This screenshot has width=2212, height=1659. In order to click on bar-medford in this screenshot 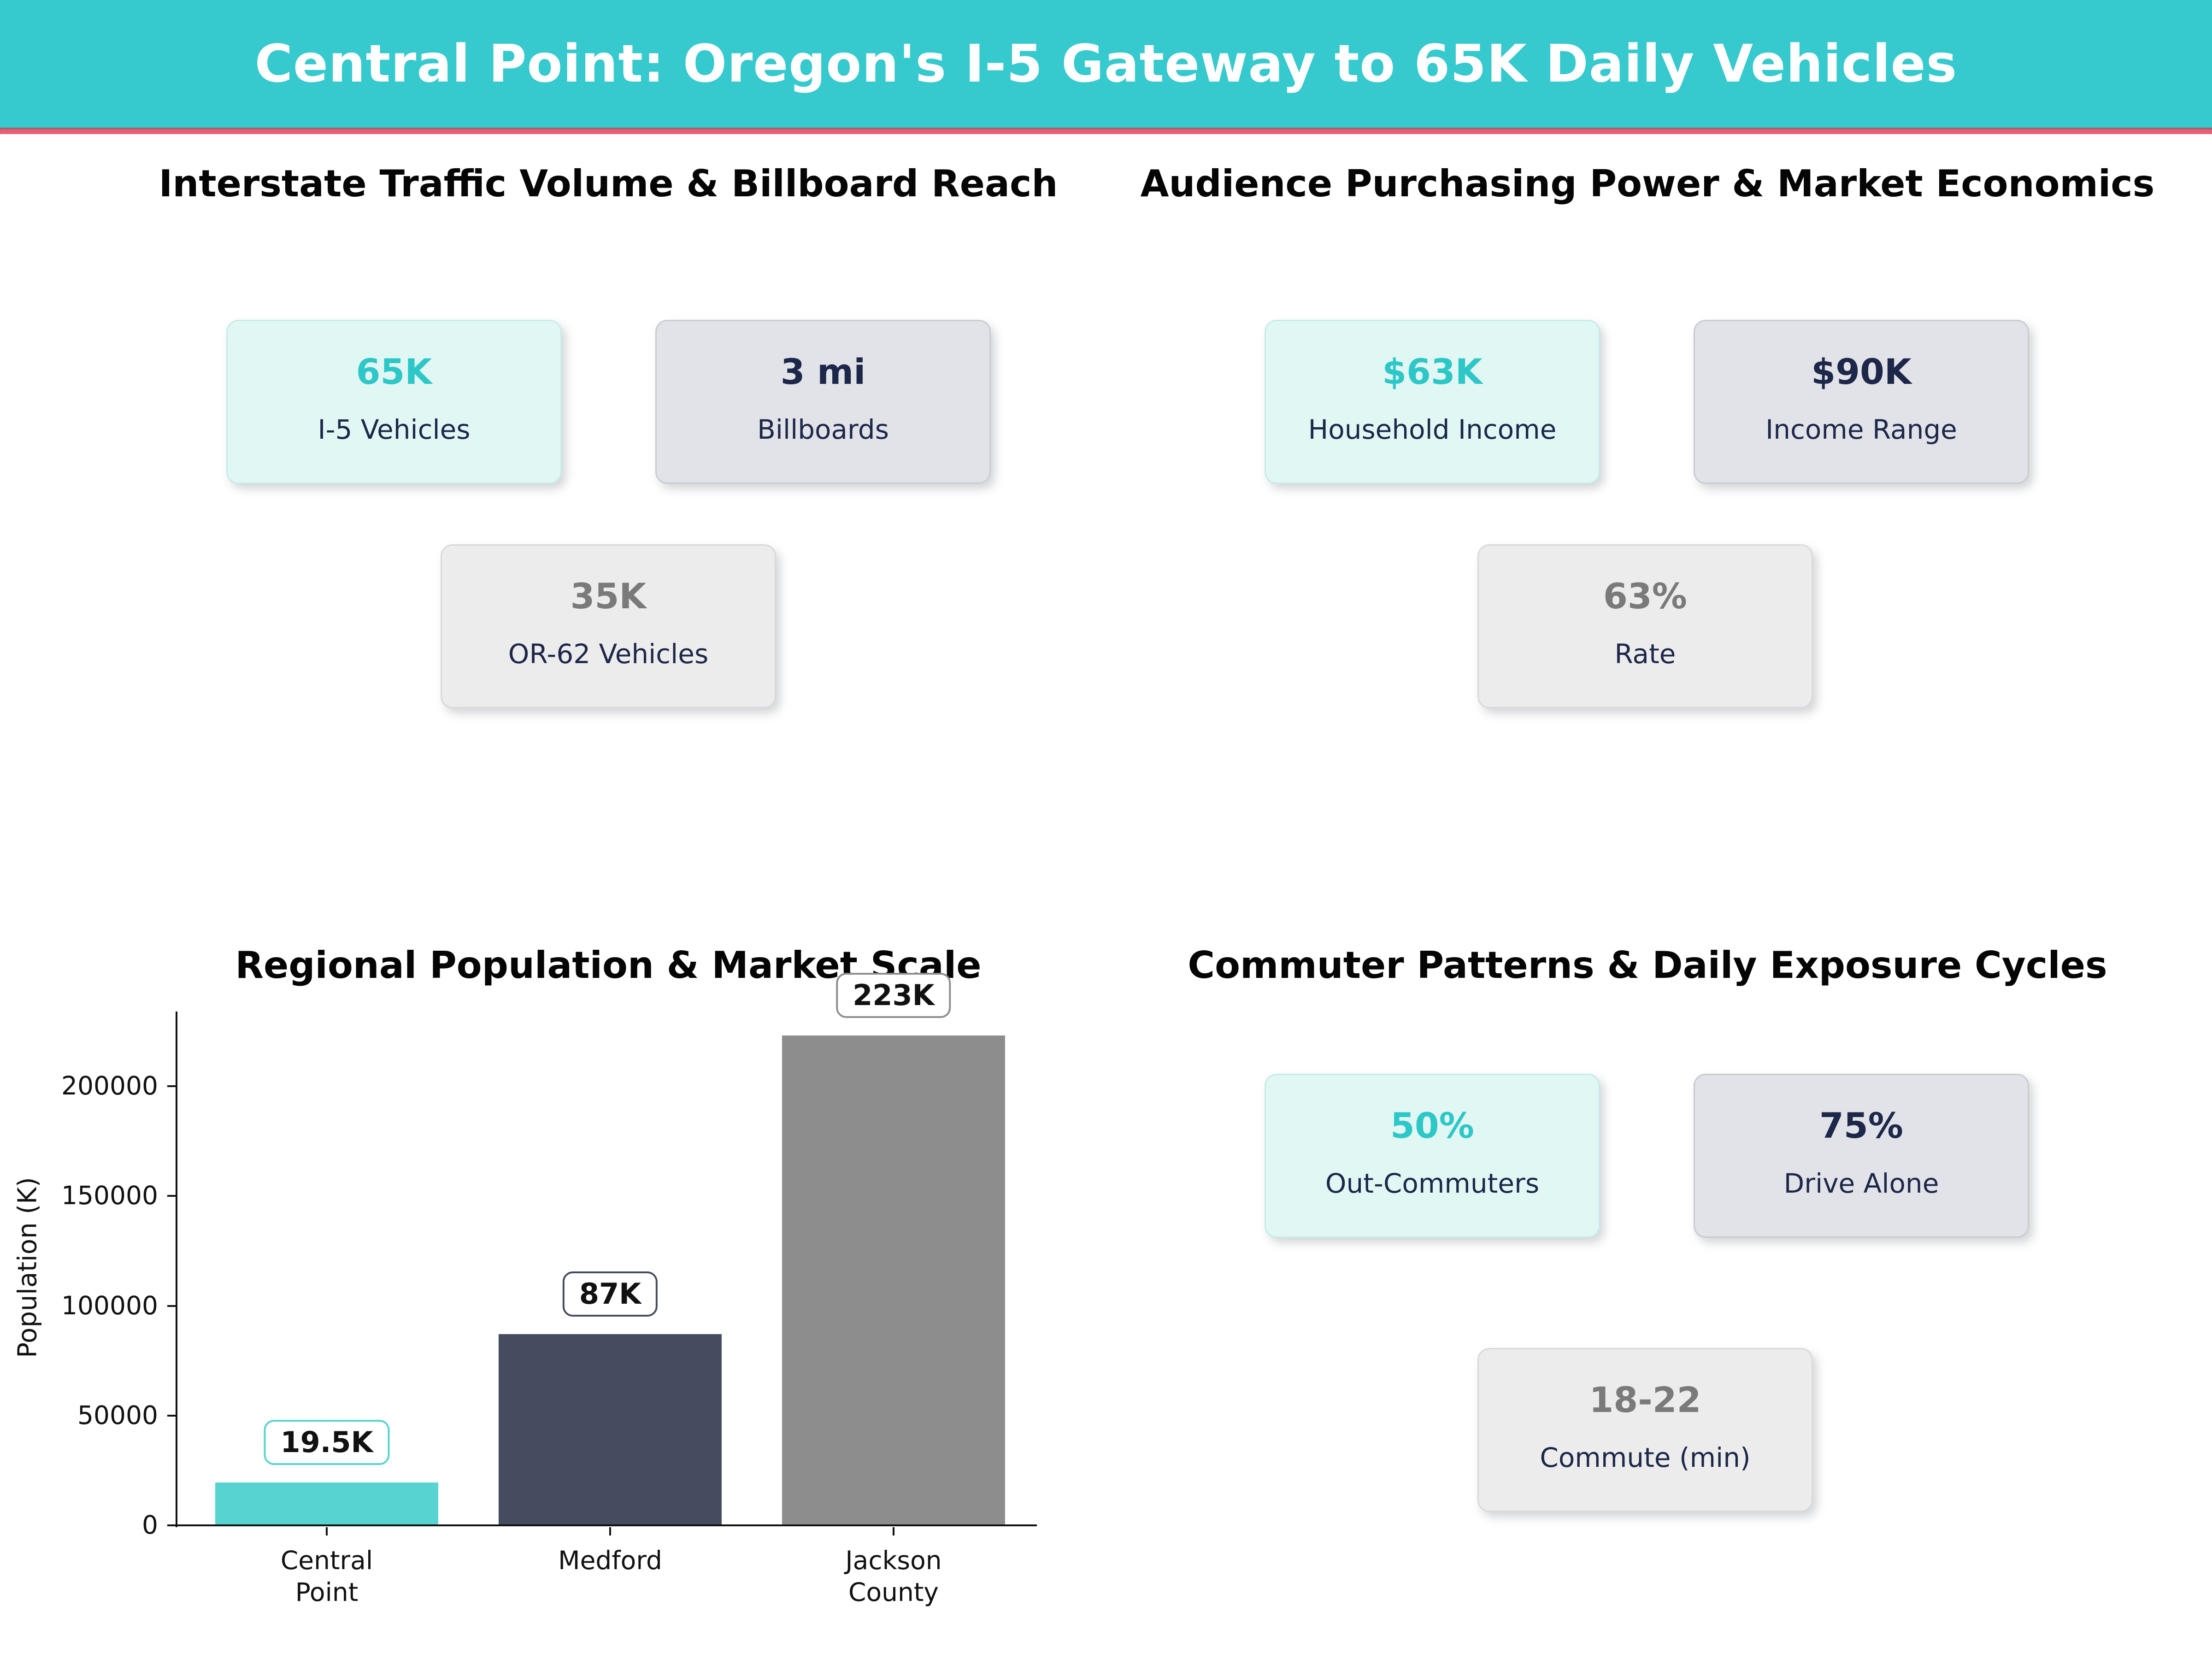, I will do `click(610, 1429)`.